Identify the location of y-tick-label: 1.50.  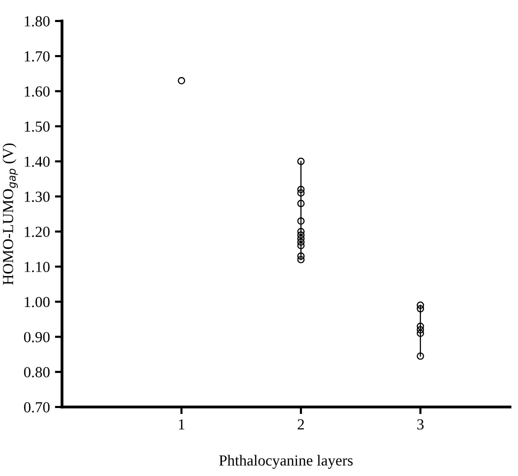
(37, 126).